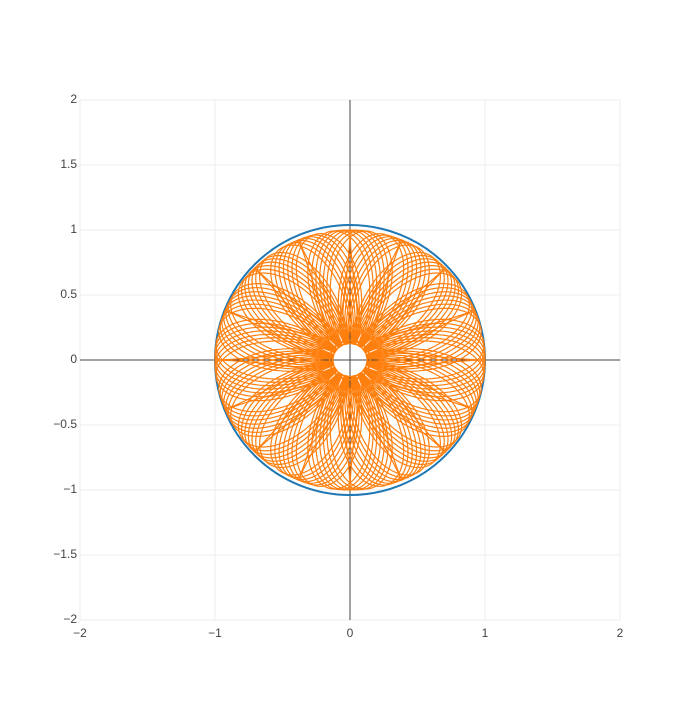  What do you see at coordinates (73, 359) in the screenshot?
I see `y-tick-label: 0` at bounding box center [73, 359].